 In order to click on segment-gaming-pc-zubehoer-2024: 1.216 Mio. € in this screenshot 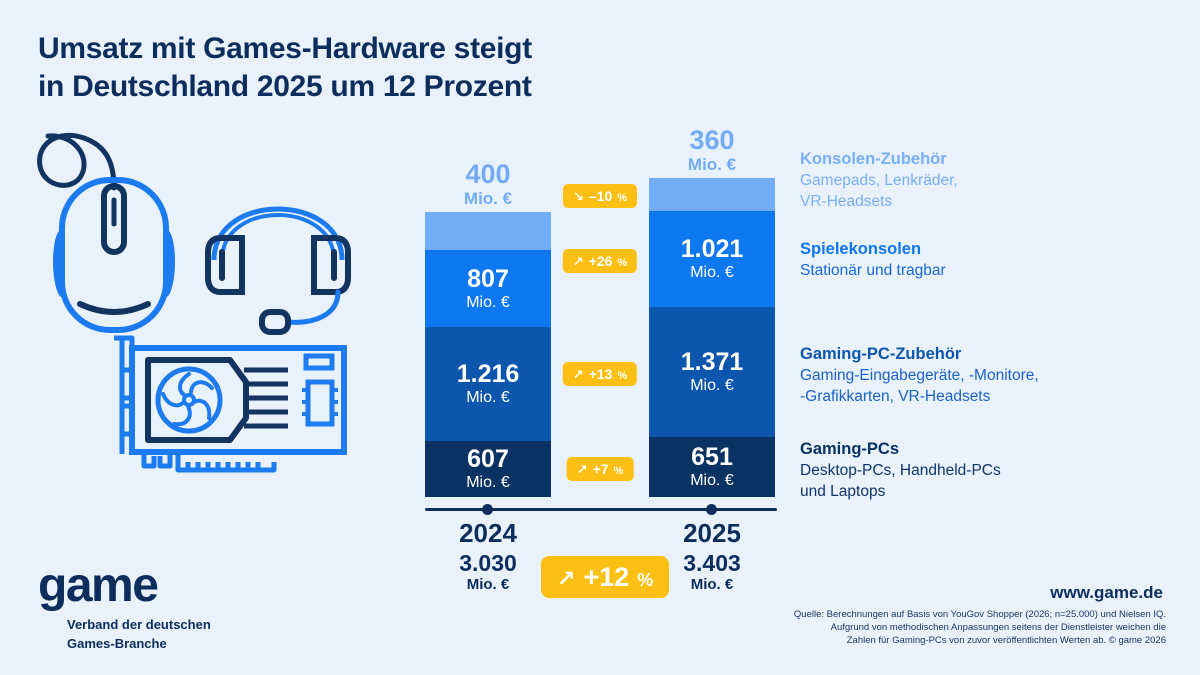, I will do `click(488, 384)`.